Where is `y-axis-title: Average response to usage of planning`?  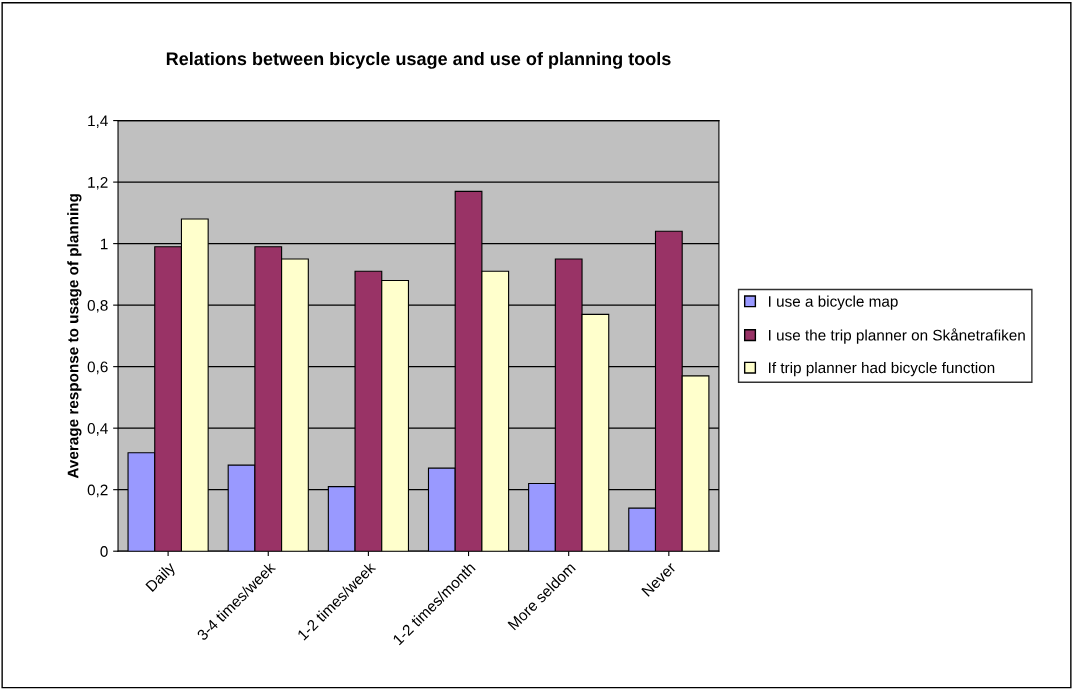
y-axis-title: Average response to usage of planning is located at coordinates (74, 336).